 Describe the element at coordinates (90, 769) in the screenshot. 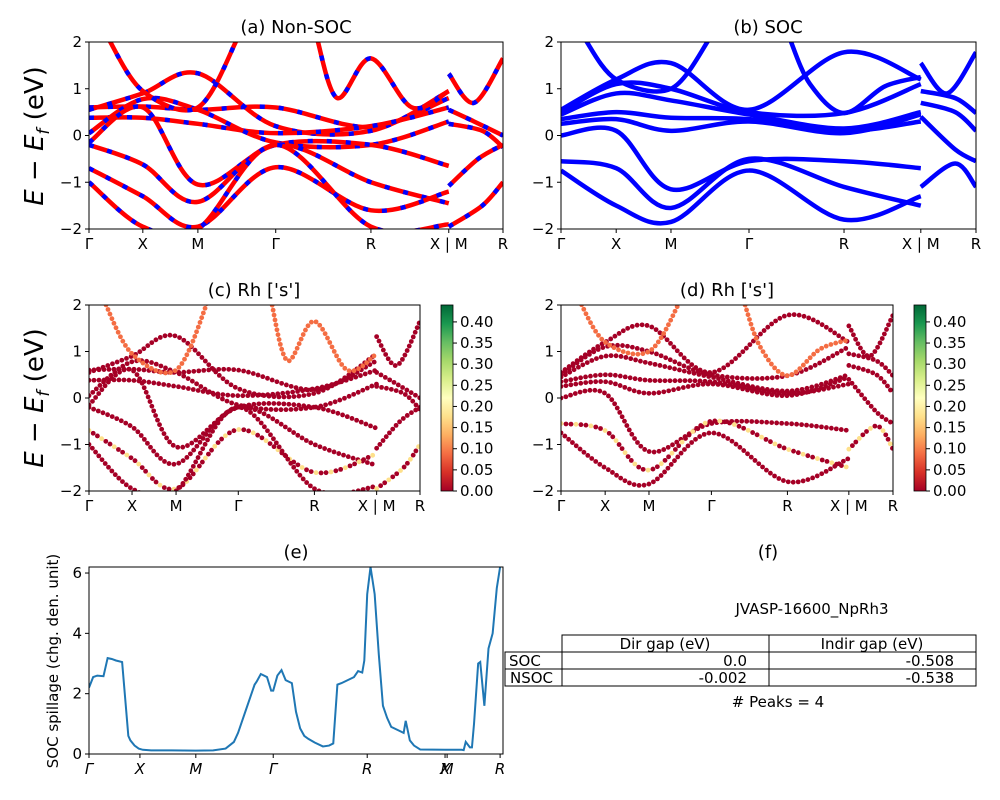

I see `panel-e-xtick-label: Γ` at that location.